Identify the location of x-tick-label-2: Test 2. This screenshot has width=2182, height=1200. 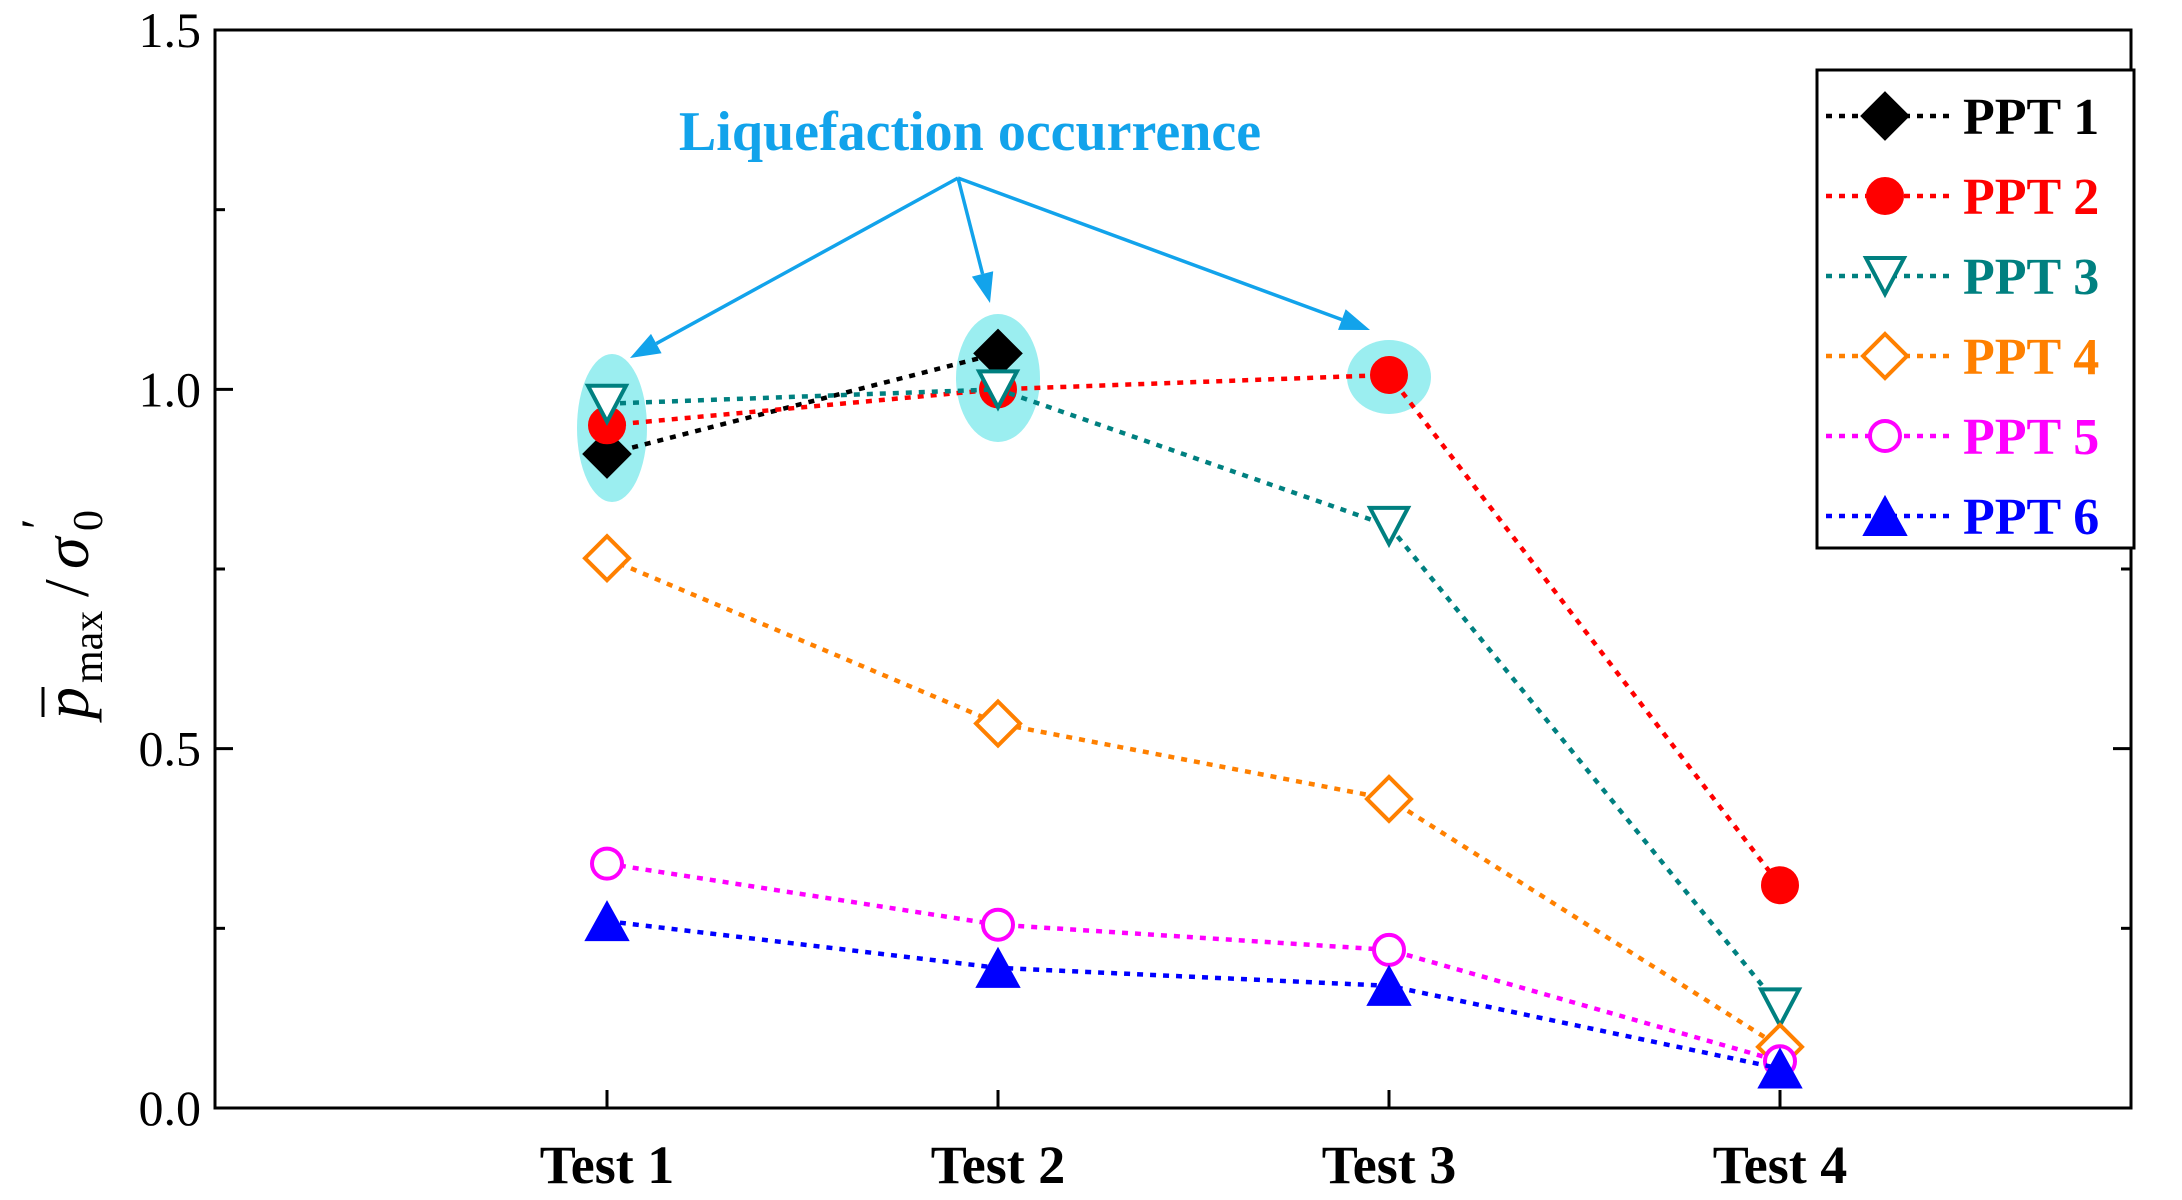
(998, 1165).